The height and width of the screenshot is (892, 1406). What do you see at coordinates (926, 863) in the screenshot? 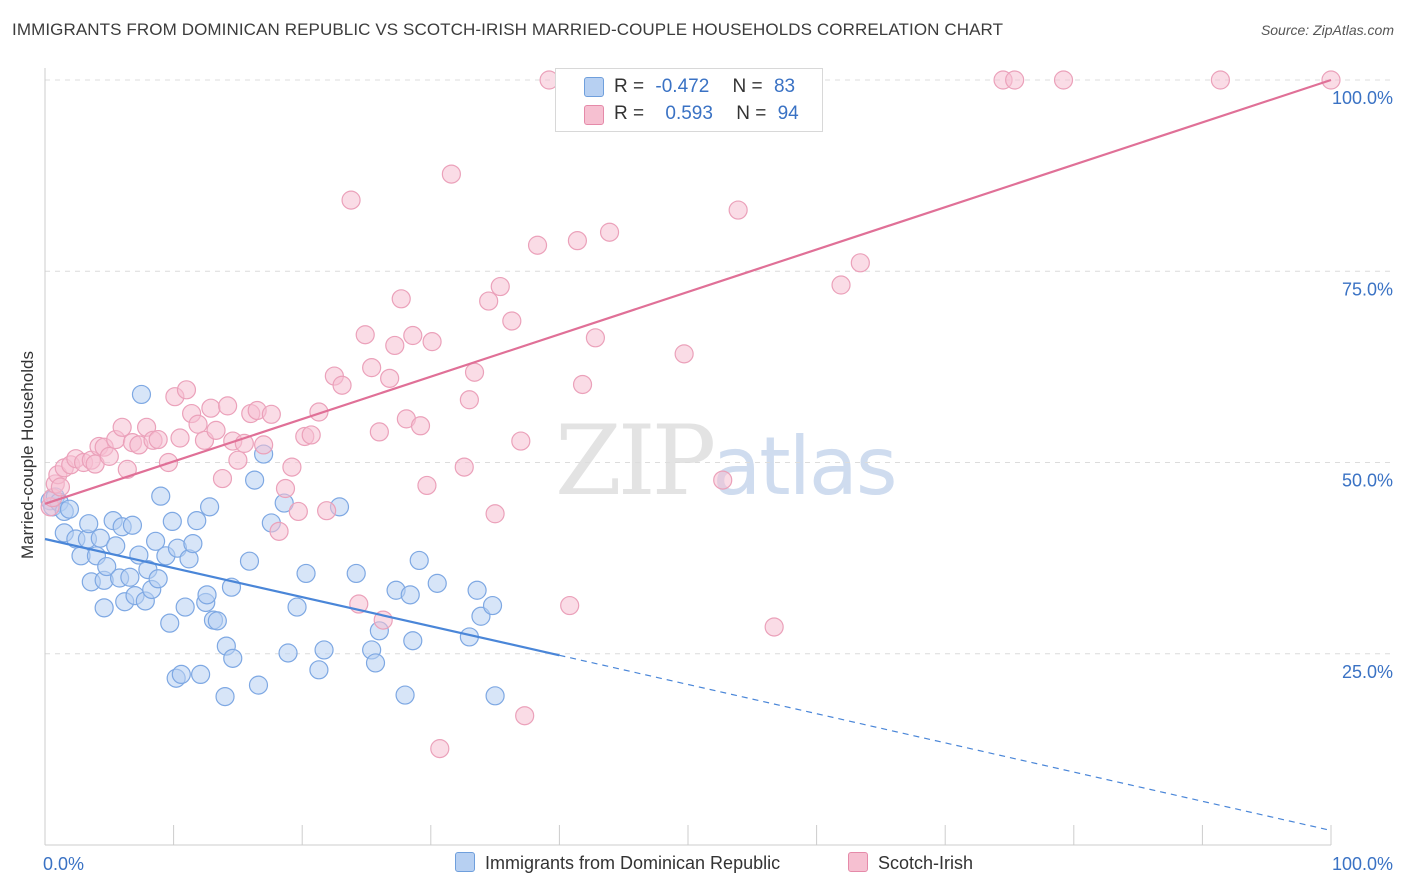
I see `bottom-legend-pink-label: Scotch-Irish` at bounding box center [926, 863].